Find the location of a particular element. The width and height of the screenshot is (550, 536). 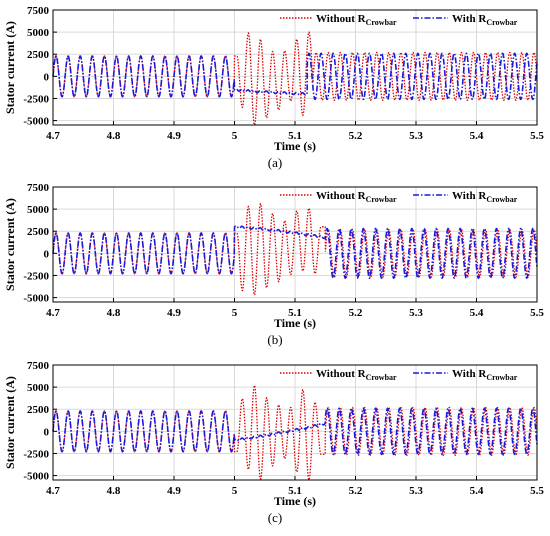

panel-caption: (b) is located at coordinates (274, 339).